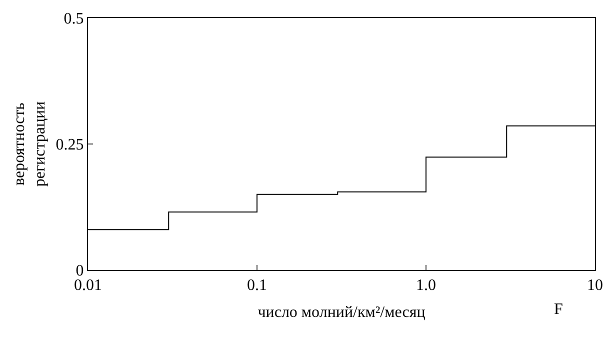  Describe the element at coordinates (426, 285) in the screenshot. I see `x-tick-label: 1.0` at that location.